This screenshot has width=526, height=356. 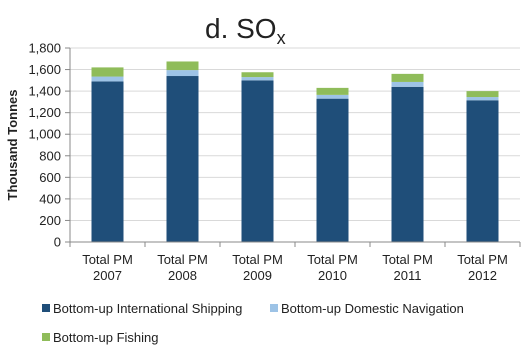 What do you see at coordinates (241, 28) in the screenshot?
I see `chart-title-main: d. SO` at bounding box center [241, 28].